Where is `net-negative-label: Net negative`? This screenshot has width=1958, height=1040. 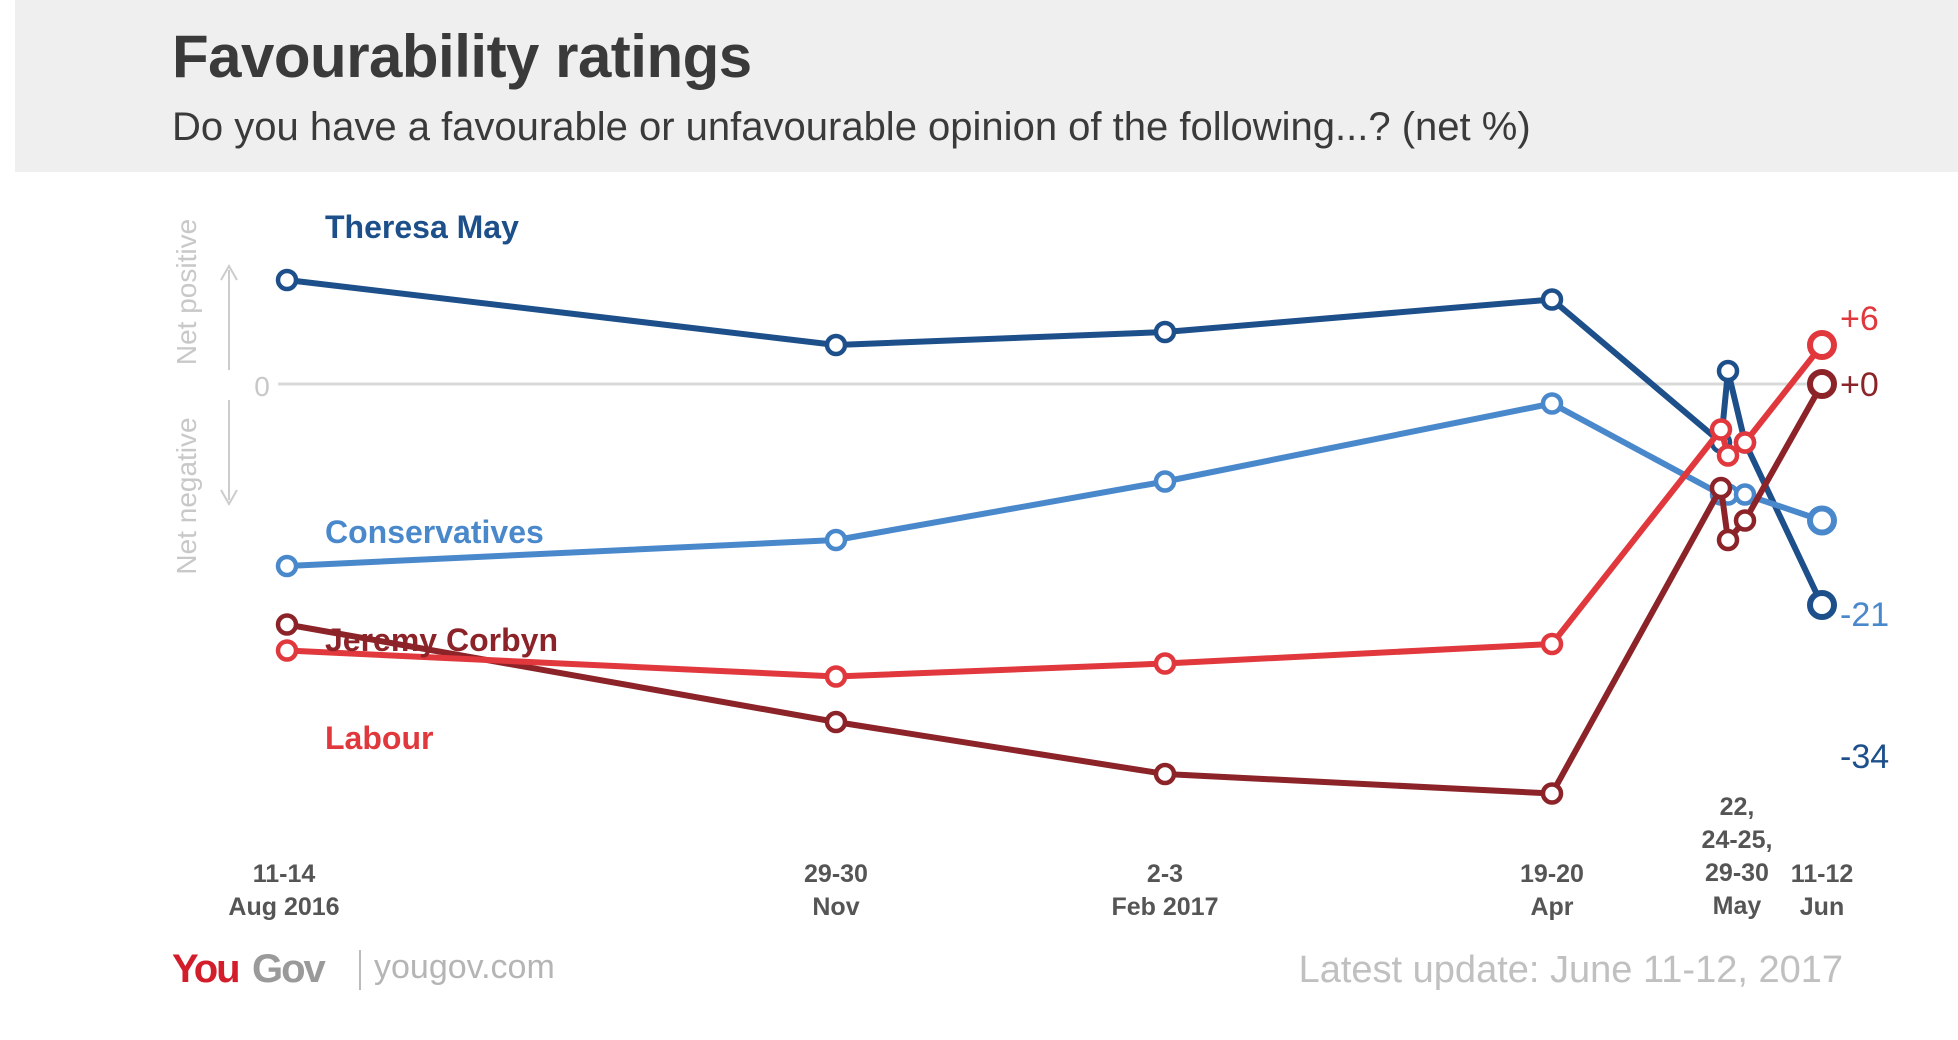
net-negative-label: Net negative is located at coordinates (186, 495).